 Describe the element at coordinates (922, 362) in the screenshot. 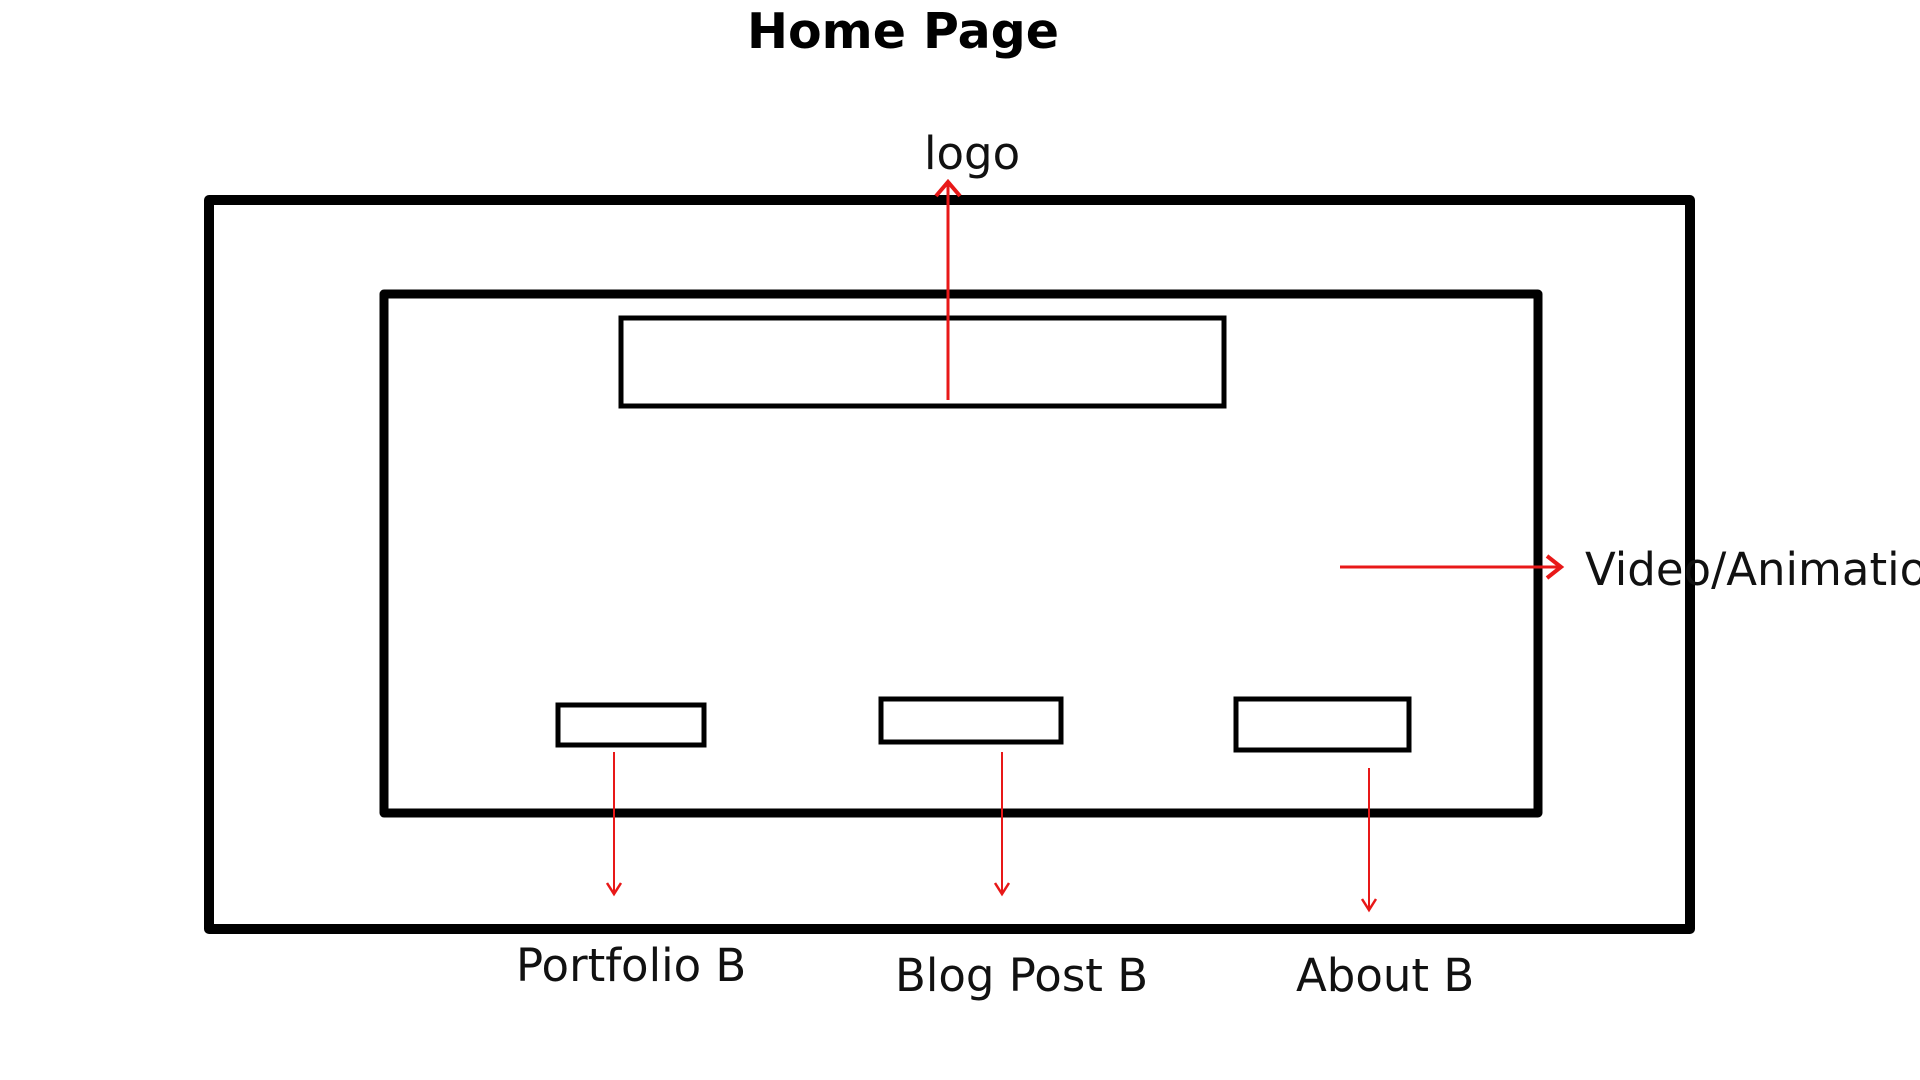

I see `logo-placeholder-box` at that location.